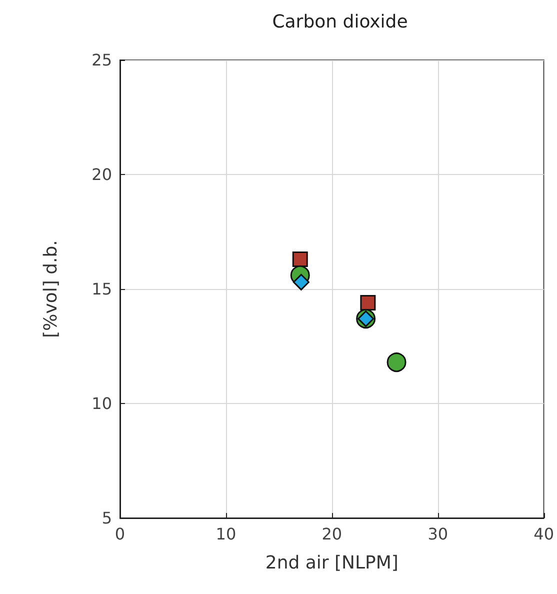 This screenshot has height=594, width=557. What do you see at coordinates (51, 289) in the screenshot?
I see `y-axis-title: [%vol] d.b.` at bounding box center [51, 289].